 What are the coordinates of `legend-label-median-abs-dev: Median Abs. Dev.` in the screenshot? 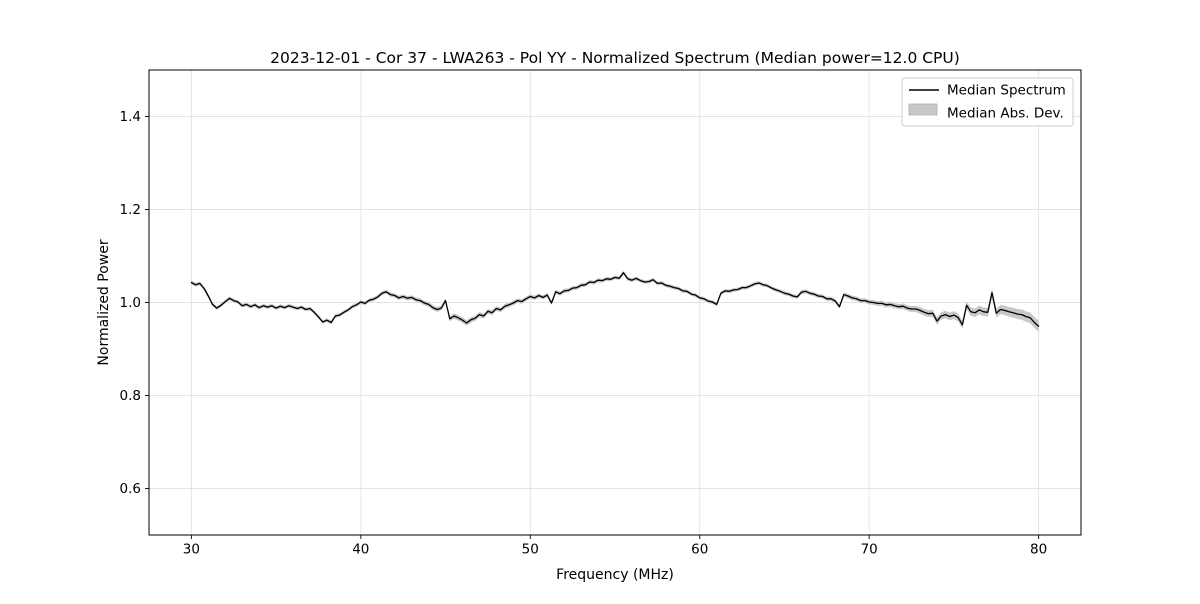 It's located at (1005, 114).